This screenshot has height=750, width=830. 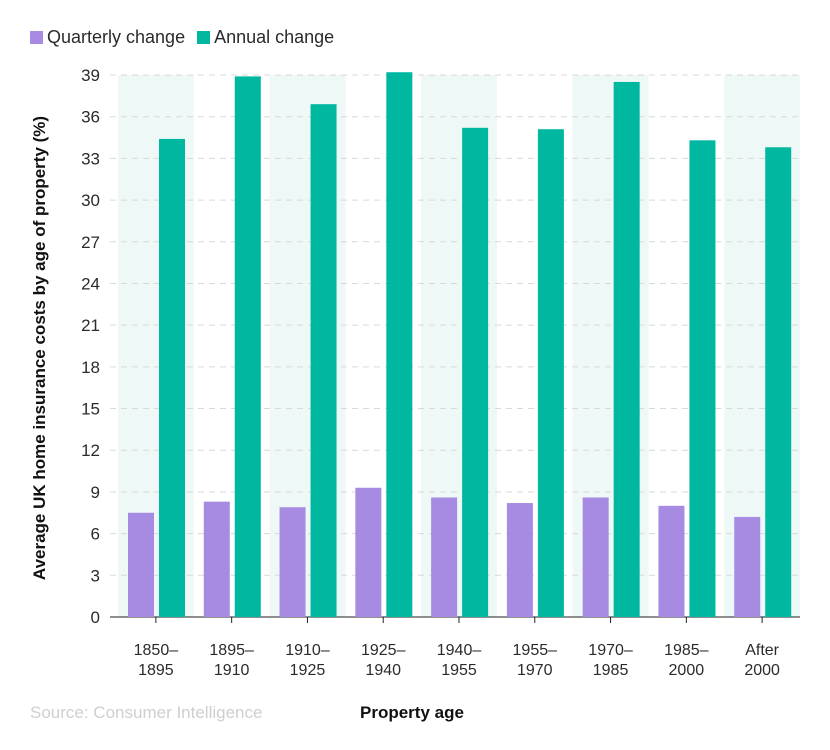 What do you see at coordinates (90, 117) in the screenshot?
I see `y-tick-label: 36` at bounding box center [90, 117].